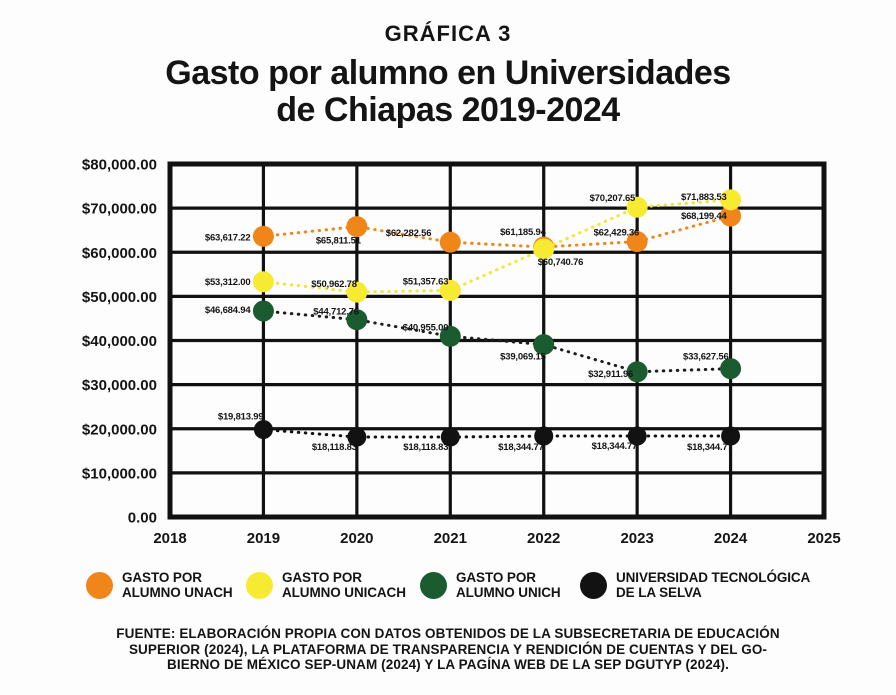  What do you see at coordinates (259, 585) in the screenshot?
I see `legend-swatch-unicach-icon` at bounding box center [259, 585].